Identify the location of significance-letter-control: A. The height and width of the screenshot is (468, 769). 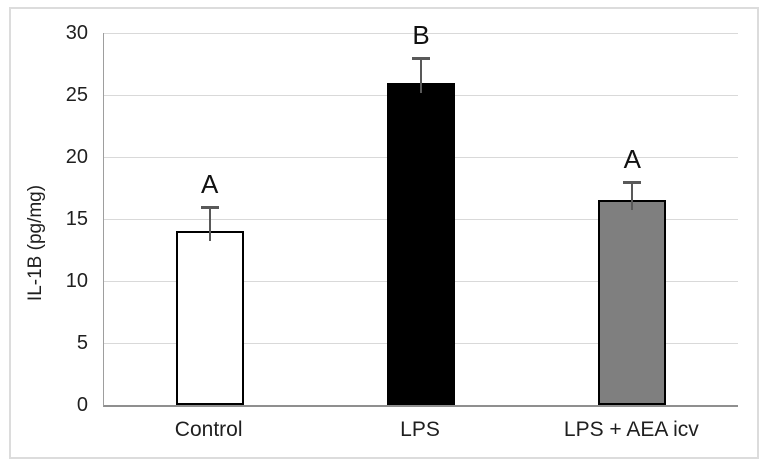
(209, 183).